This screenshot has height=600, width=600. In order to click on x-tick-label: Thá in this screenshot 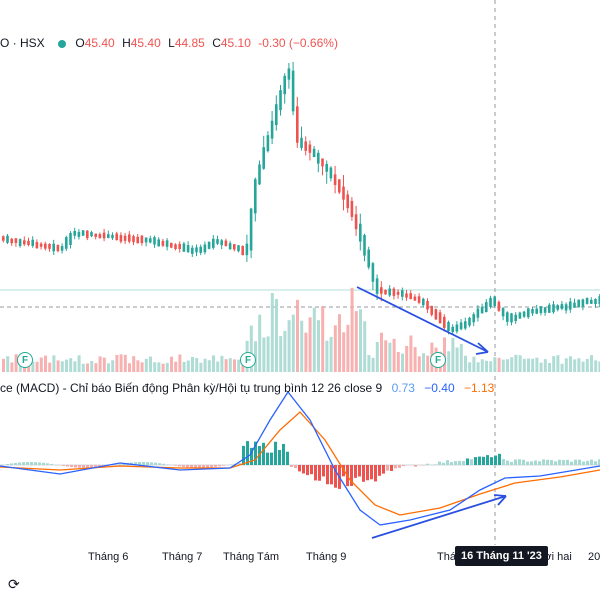, I will do `click(446, 557)`.